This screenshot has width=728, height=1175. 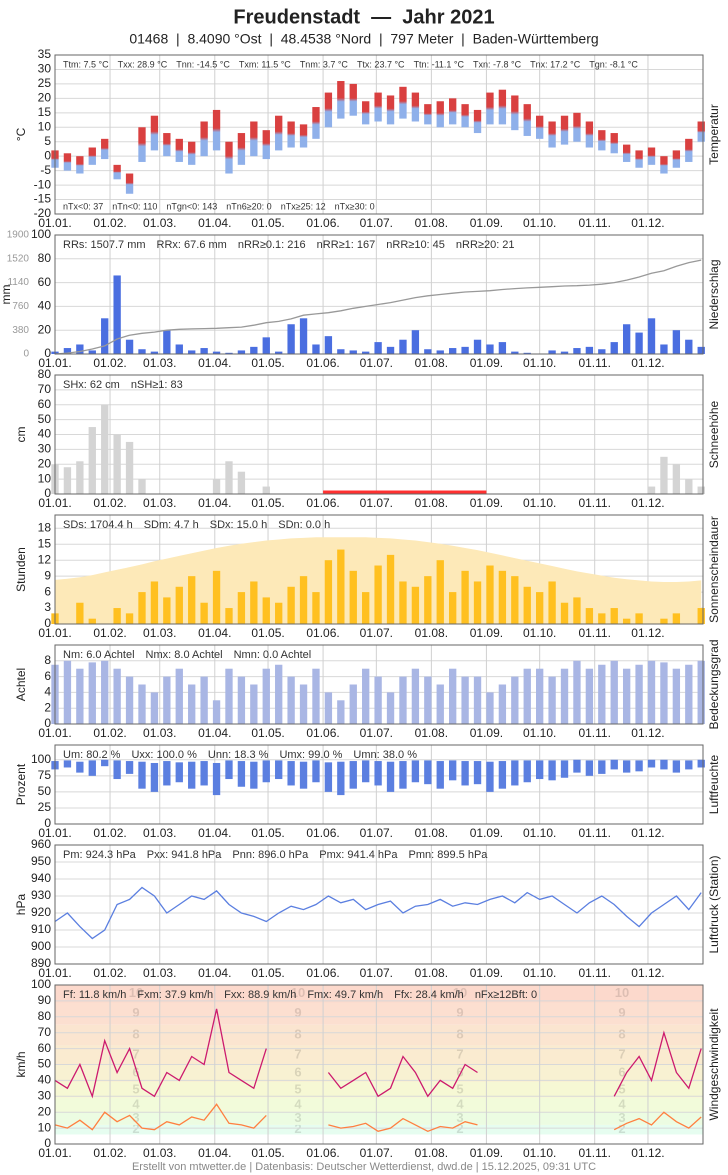 What do you see at coordinates (164, 755) in the screenshot?
I see `stat: Uxx: 100.0 %` at bounding box center [164, 755].